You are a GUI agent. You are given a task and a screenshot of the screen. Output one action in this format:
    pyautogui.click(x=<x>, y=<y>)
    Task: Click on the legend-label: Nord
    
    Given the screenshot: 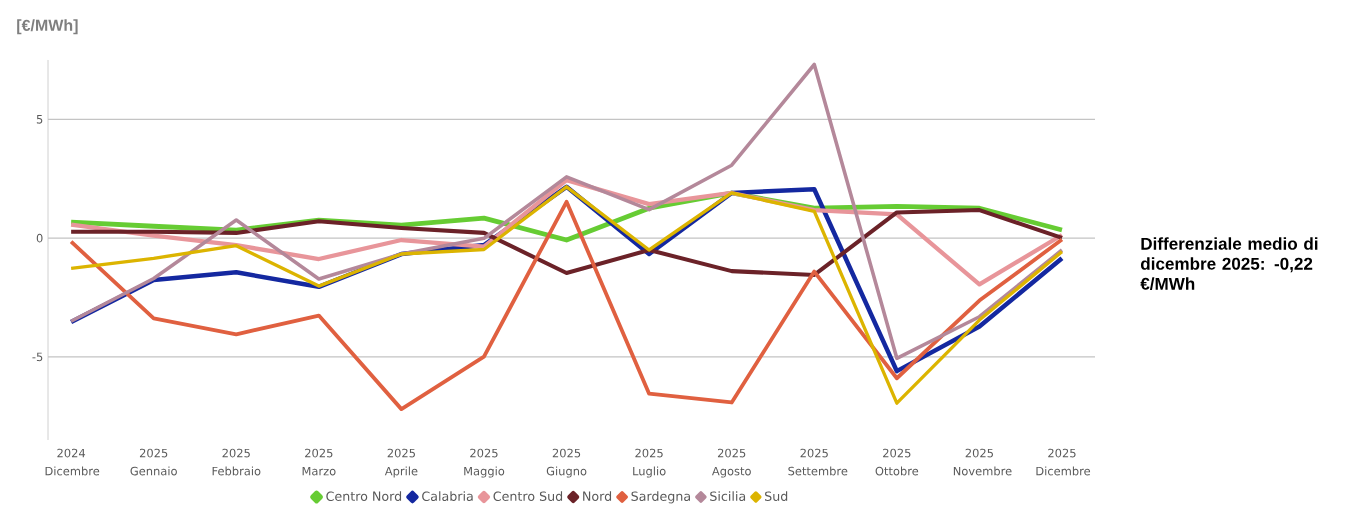 What is the action you would take?
    pyautogui.click(x=597, y=496)
    